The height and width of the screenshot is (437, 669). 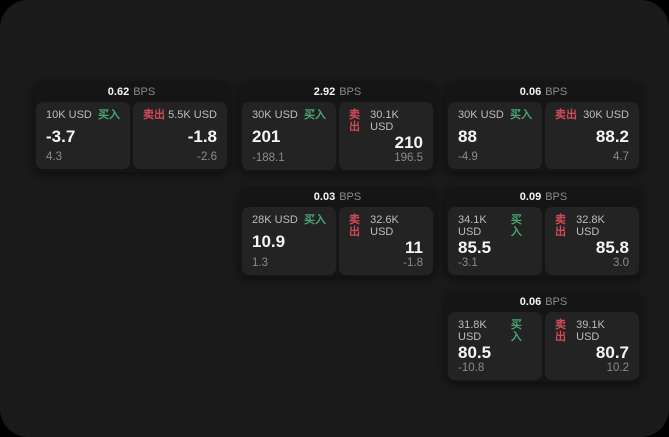 I want to click on sell-price: 11, so click(x=414, y=247).